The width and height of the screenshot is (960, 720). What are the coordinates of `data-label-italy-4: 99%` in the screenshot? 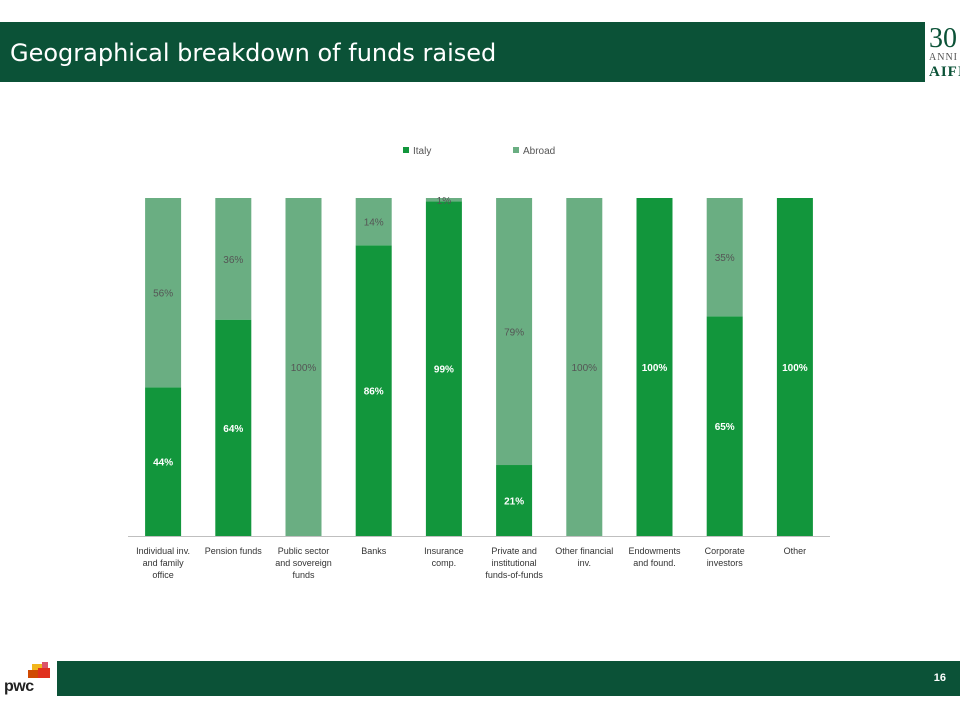 It's located at (444, 370).